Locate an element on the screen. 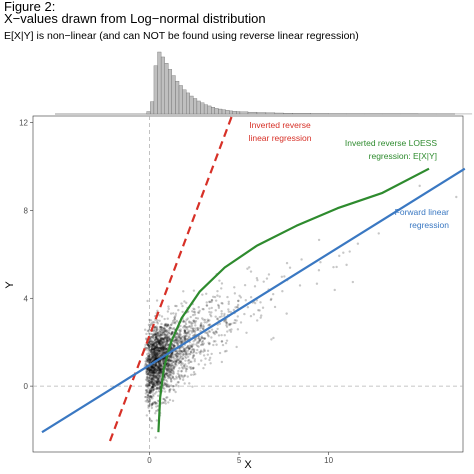  green-line-label-1: Inverted reverse LOESS is located at coordinates (391, 143).